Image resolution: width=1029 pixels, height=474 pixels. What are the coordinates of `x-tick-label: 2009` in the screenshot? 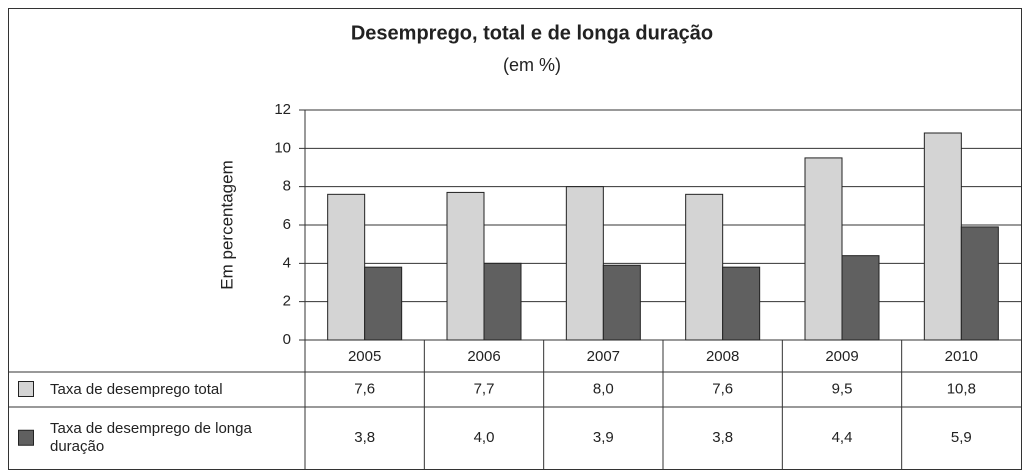 It's located at (841, 356).